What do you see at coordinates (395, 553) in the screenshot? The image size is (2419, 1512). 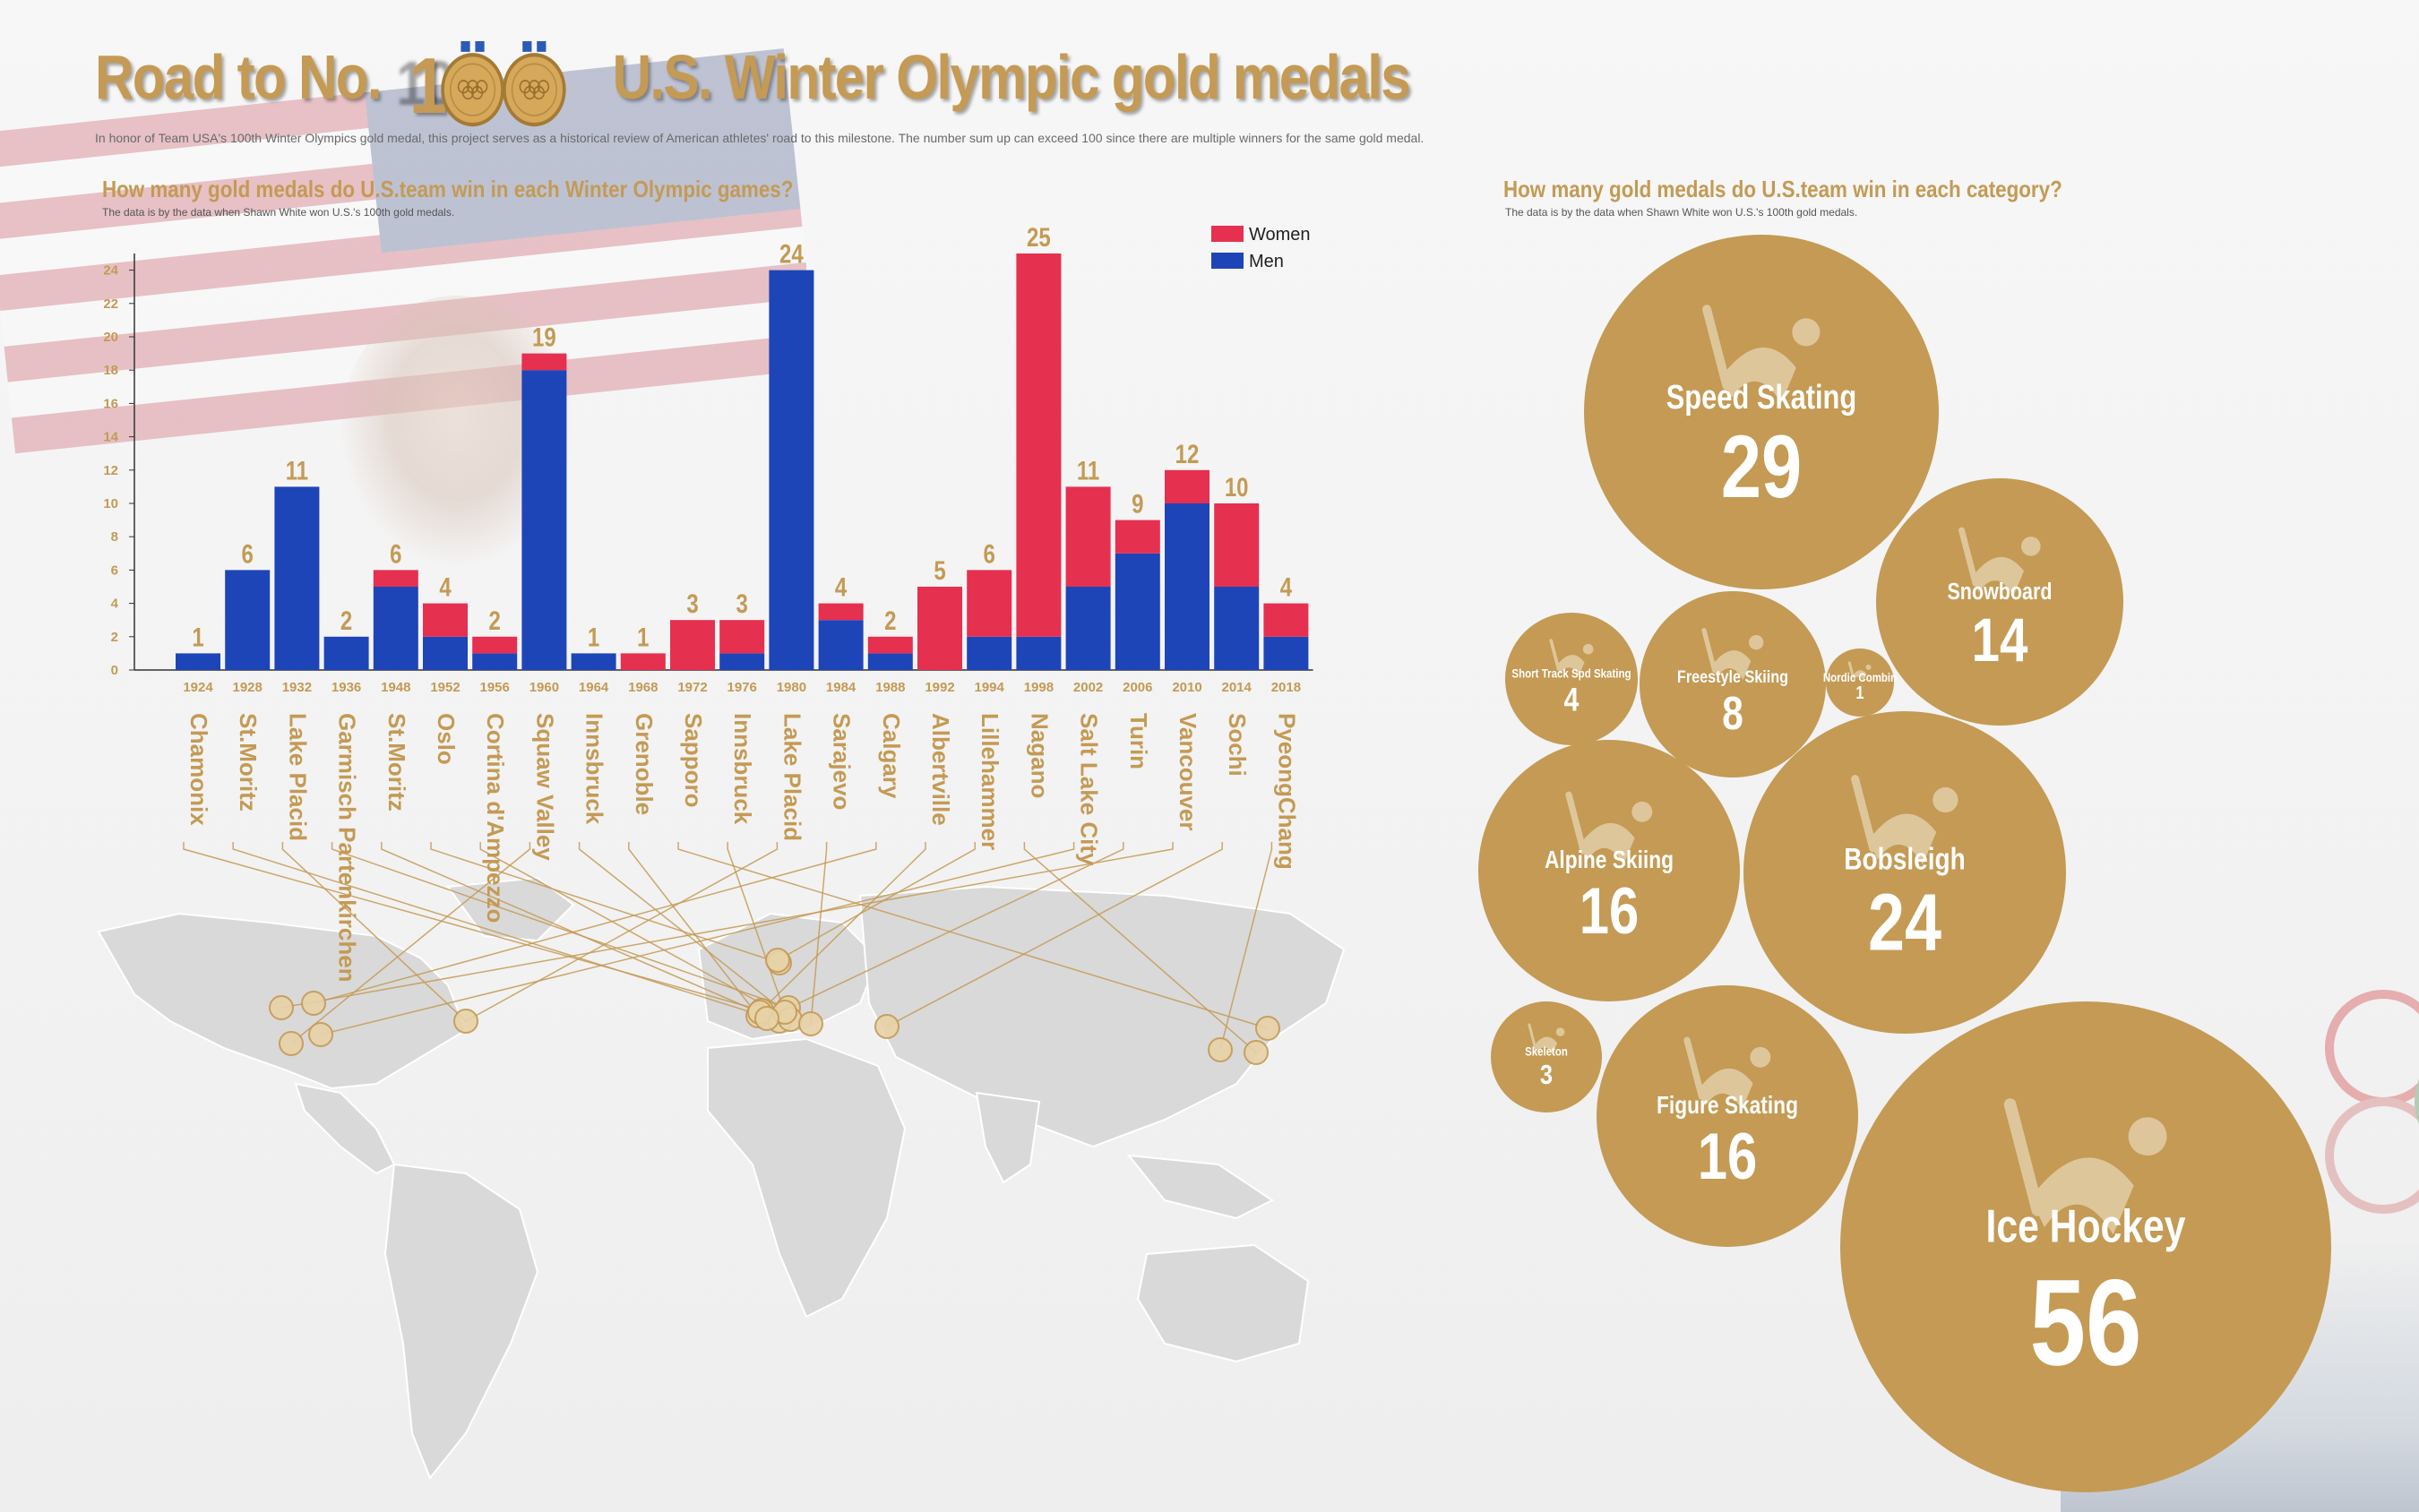 I see `bar-total-label: 6` at bounding box center [395, 553].